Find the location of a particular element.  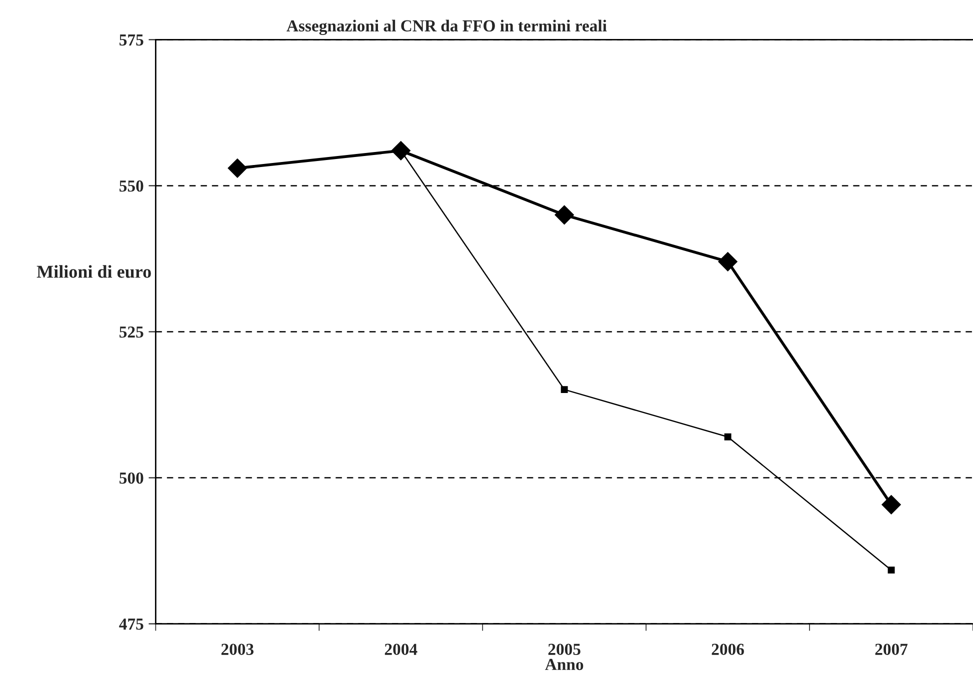

y-tick-label: 525 is located at coordinates (132, 332).